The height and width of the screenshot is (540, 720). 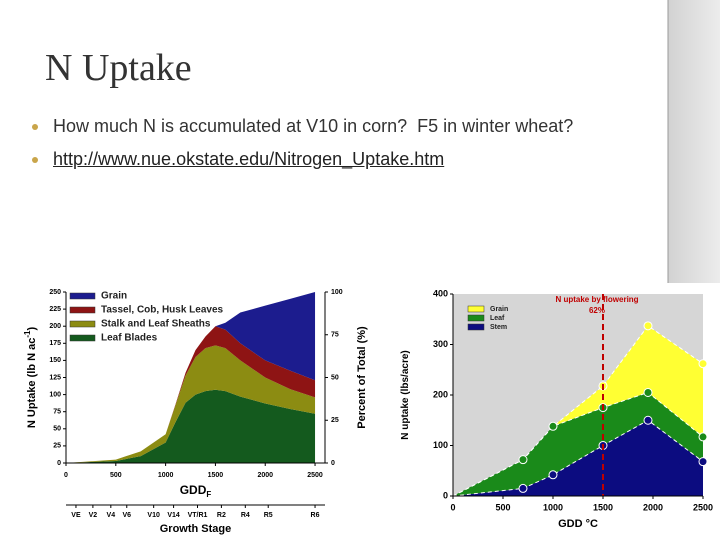 What do you see at coordinates (55, 377) in the screenshot?
I see `y-tick-label: 125` at bounding box center [55, 377].